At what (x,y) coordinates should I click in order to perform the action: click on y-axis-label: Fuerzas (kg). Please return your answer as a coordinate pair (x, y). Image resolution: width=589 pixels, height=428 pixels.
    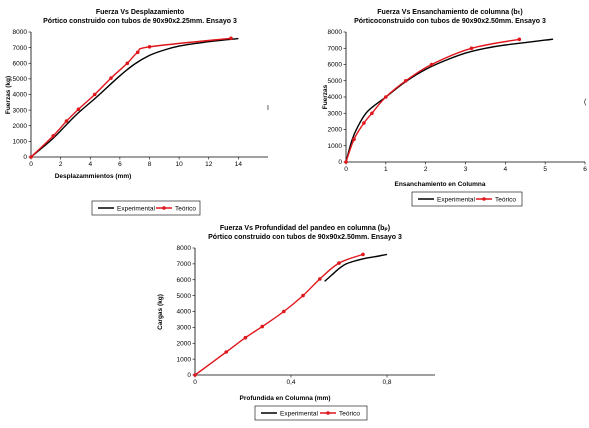
    Looking at the image, I should click on (8, 95).